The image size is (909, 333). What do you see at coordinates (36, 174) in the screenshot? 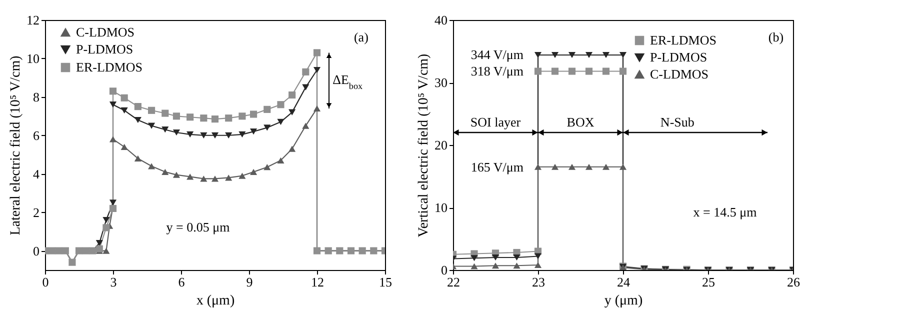
I see `y-tick-label: 4` at bounding box center [36, 174].